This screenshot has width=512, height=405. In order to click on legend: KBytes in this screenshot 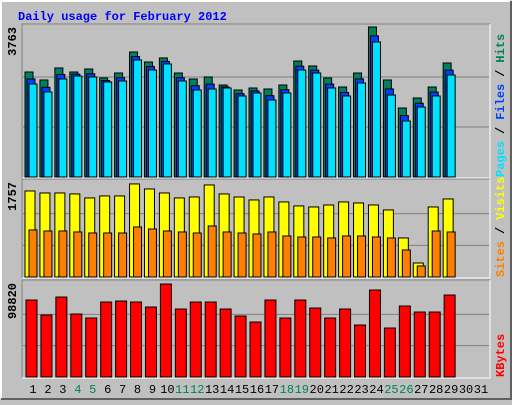, I will do `click(501, 355)`.